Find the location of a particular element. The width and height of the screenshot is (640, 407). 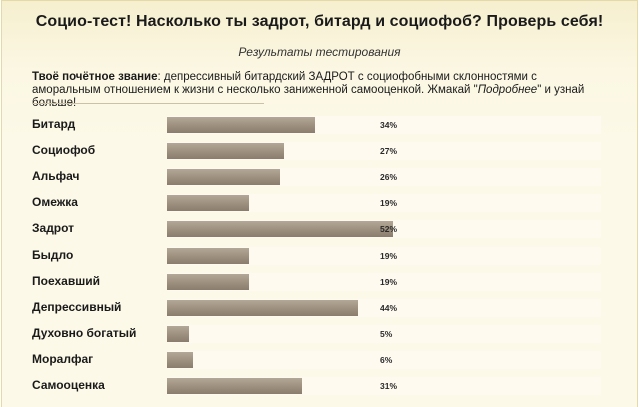

result-bar-track: 34% is located at coordinates (384, 125).